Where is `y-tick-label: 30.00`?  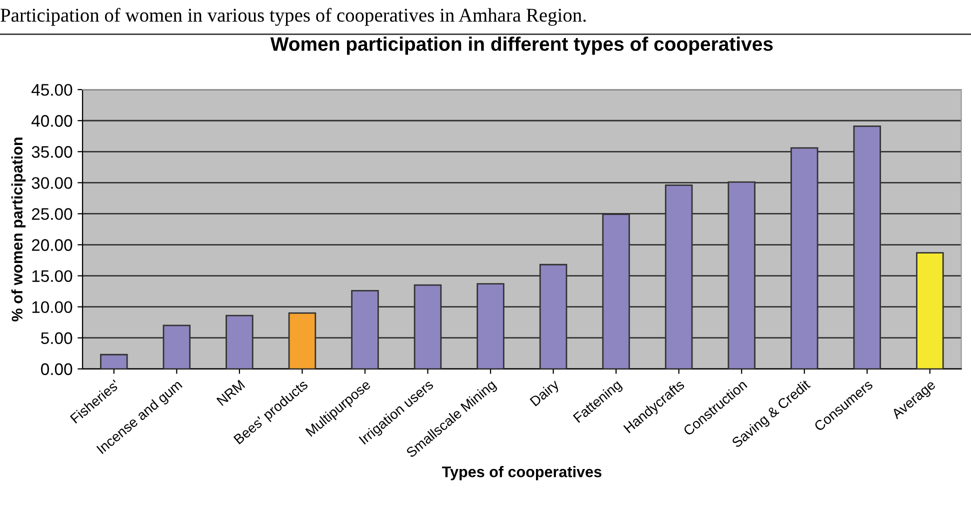
y-tick-label: 30.00 is located at coordinates (52, 183).